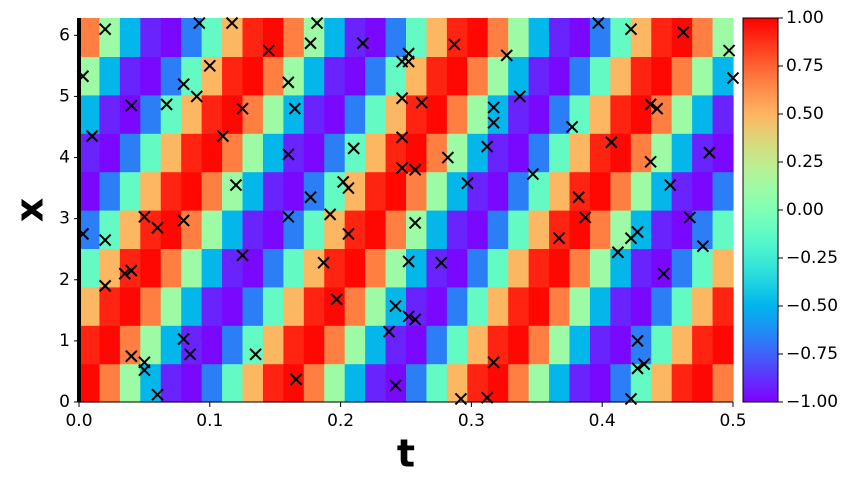  What do you see at coordinates (602, 421) in the screenshot?
I see `x-tick-label: 0.4` at bounding box center [602, 421].